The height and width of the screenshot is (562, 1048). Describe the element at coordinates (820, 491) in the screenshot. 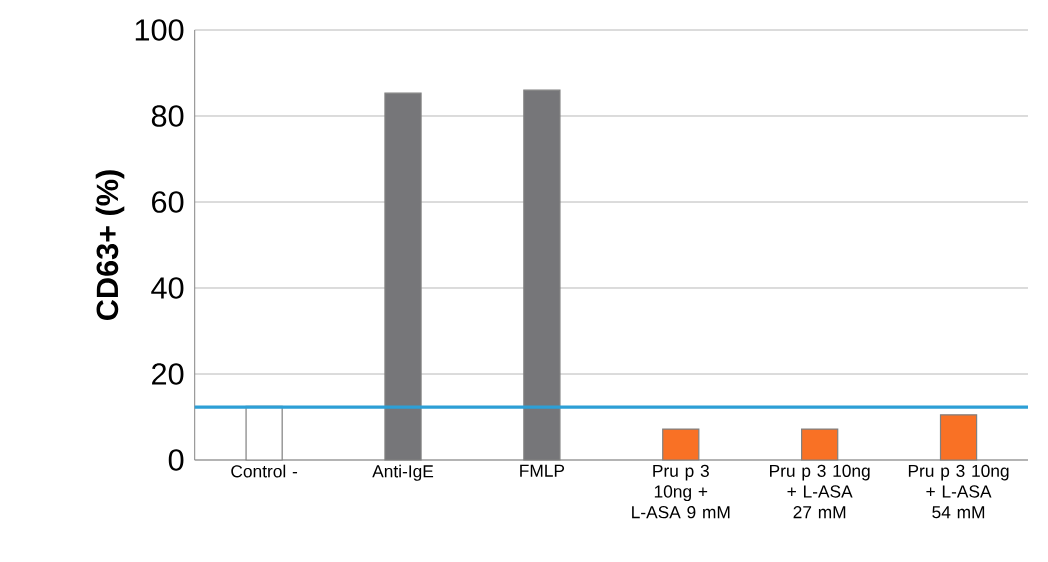

I see `x-tick-label: Pru p 3 10ng + L-ASA 27 mM` at that location.